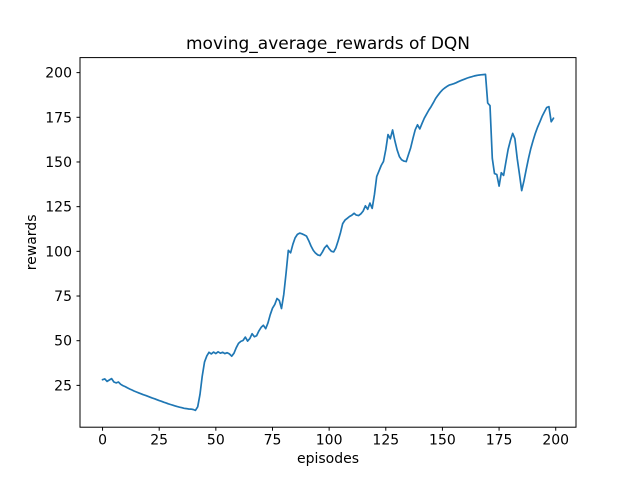 The height and width of the screenshot is (484, 640). I want to click on x-tick-label: 125, so click(385, 441).